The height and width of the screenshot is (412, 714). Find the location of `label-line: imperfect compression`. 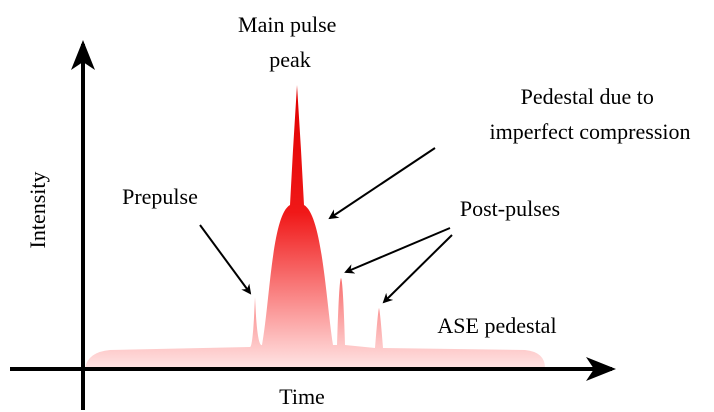

label-line: imperfect compression is located at coordinates (590, 131).